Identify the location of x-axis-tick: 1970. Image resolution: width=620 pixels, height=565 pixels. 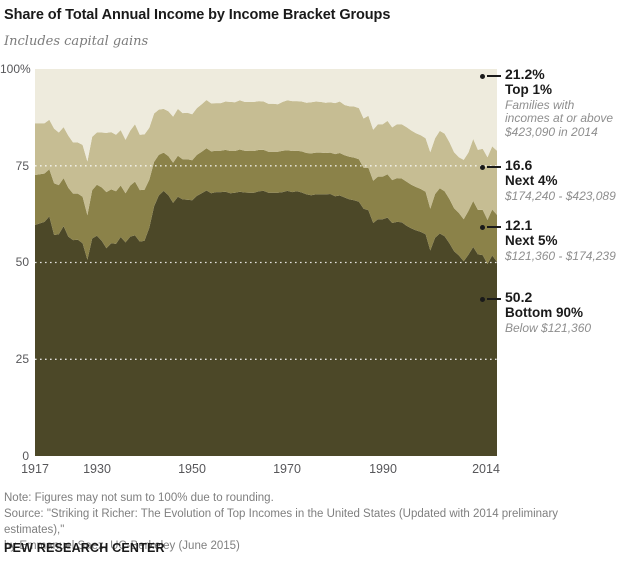
(287, 469).